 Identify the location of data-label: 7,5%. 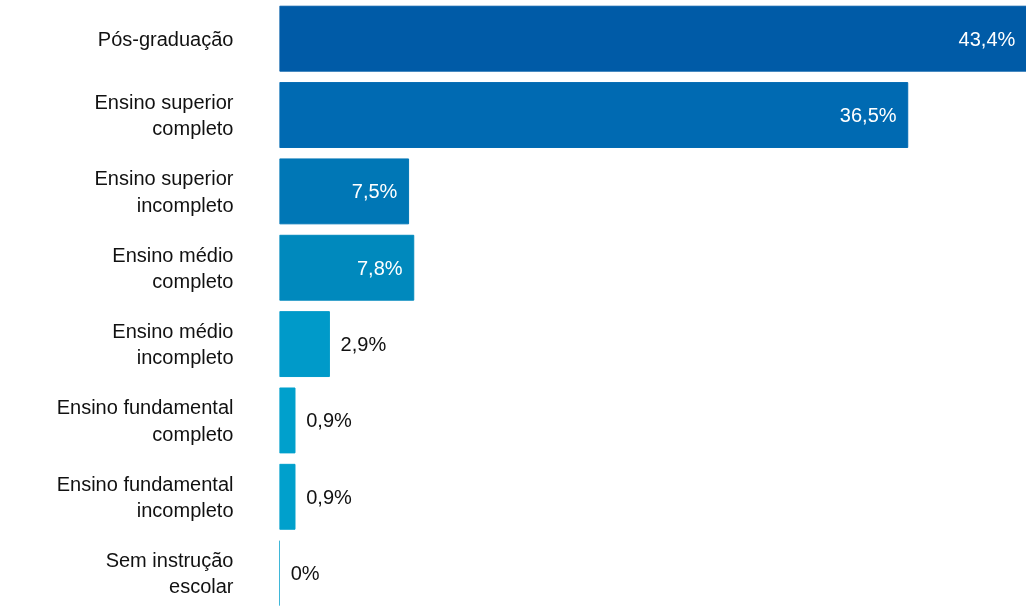
(374, 191).